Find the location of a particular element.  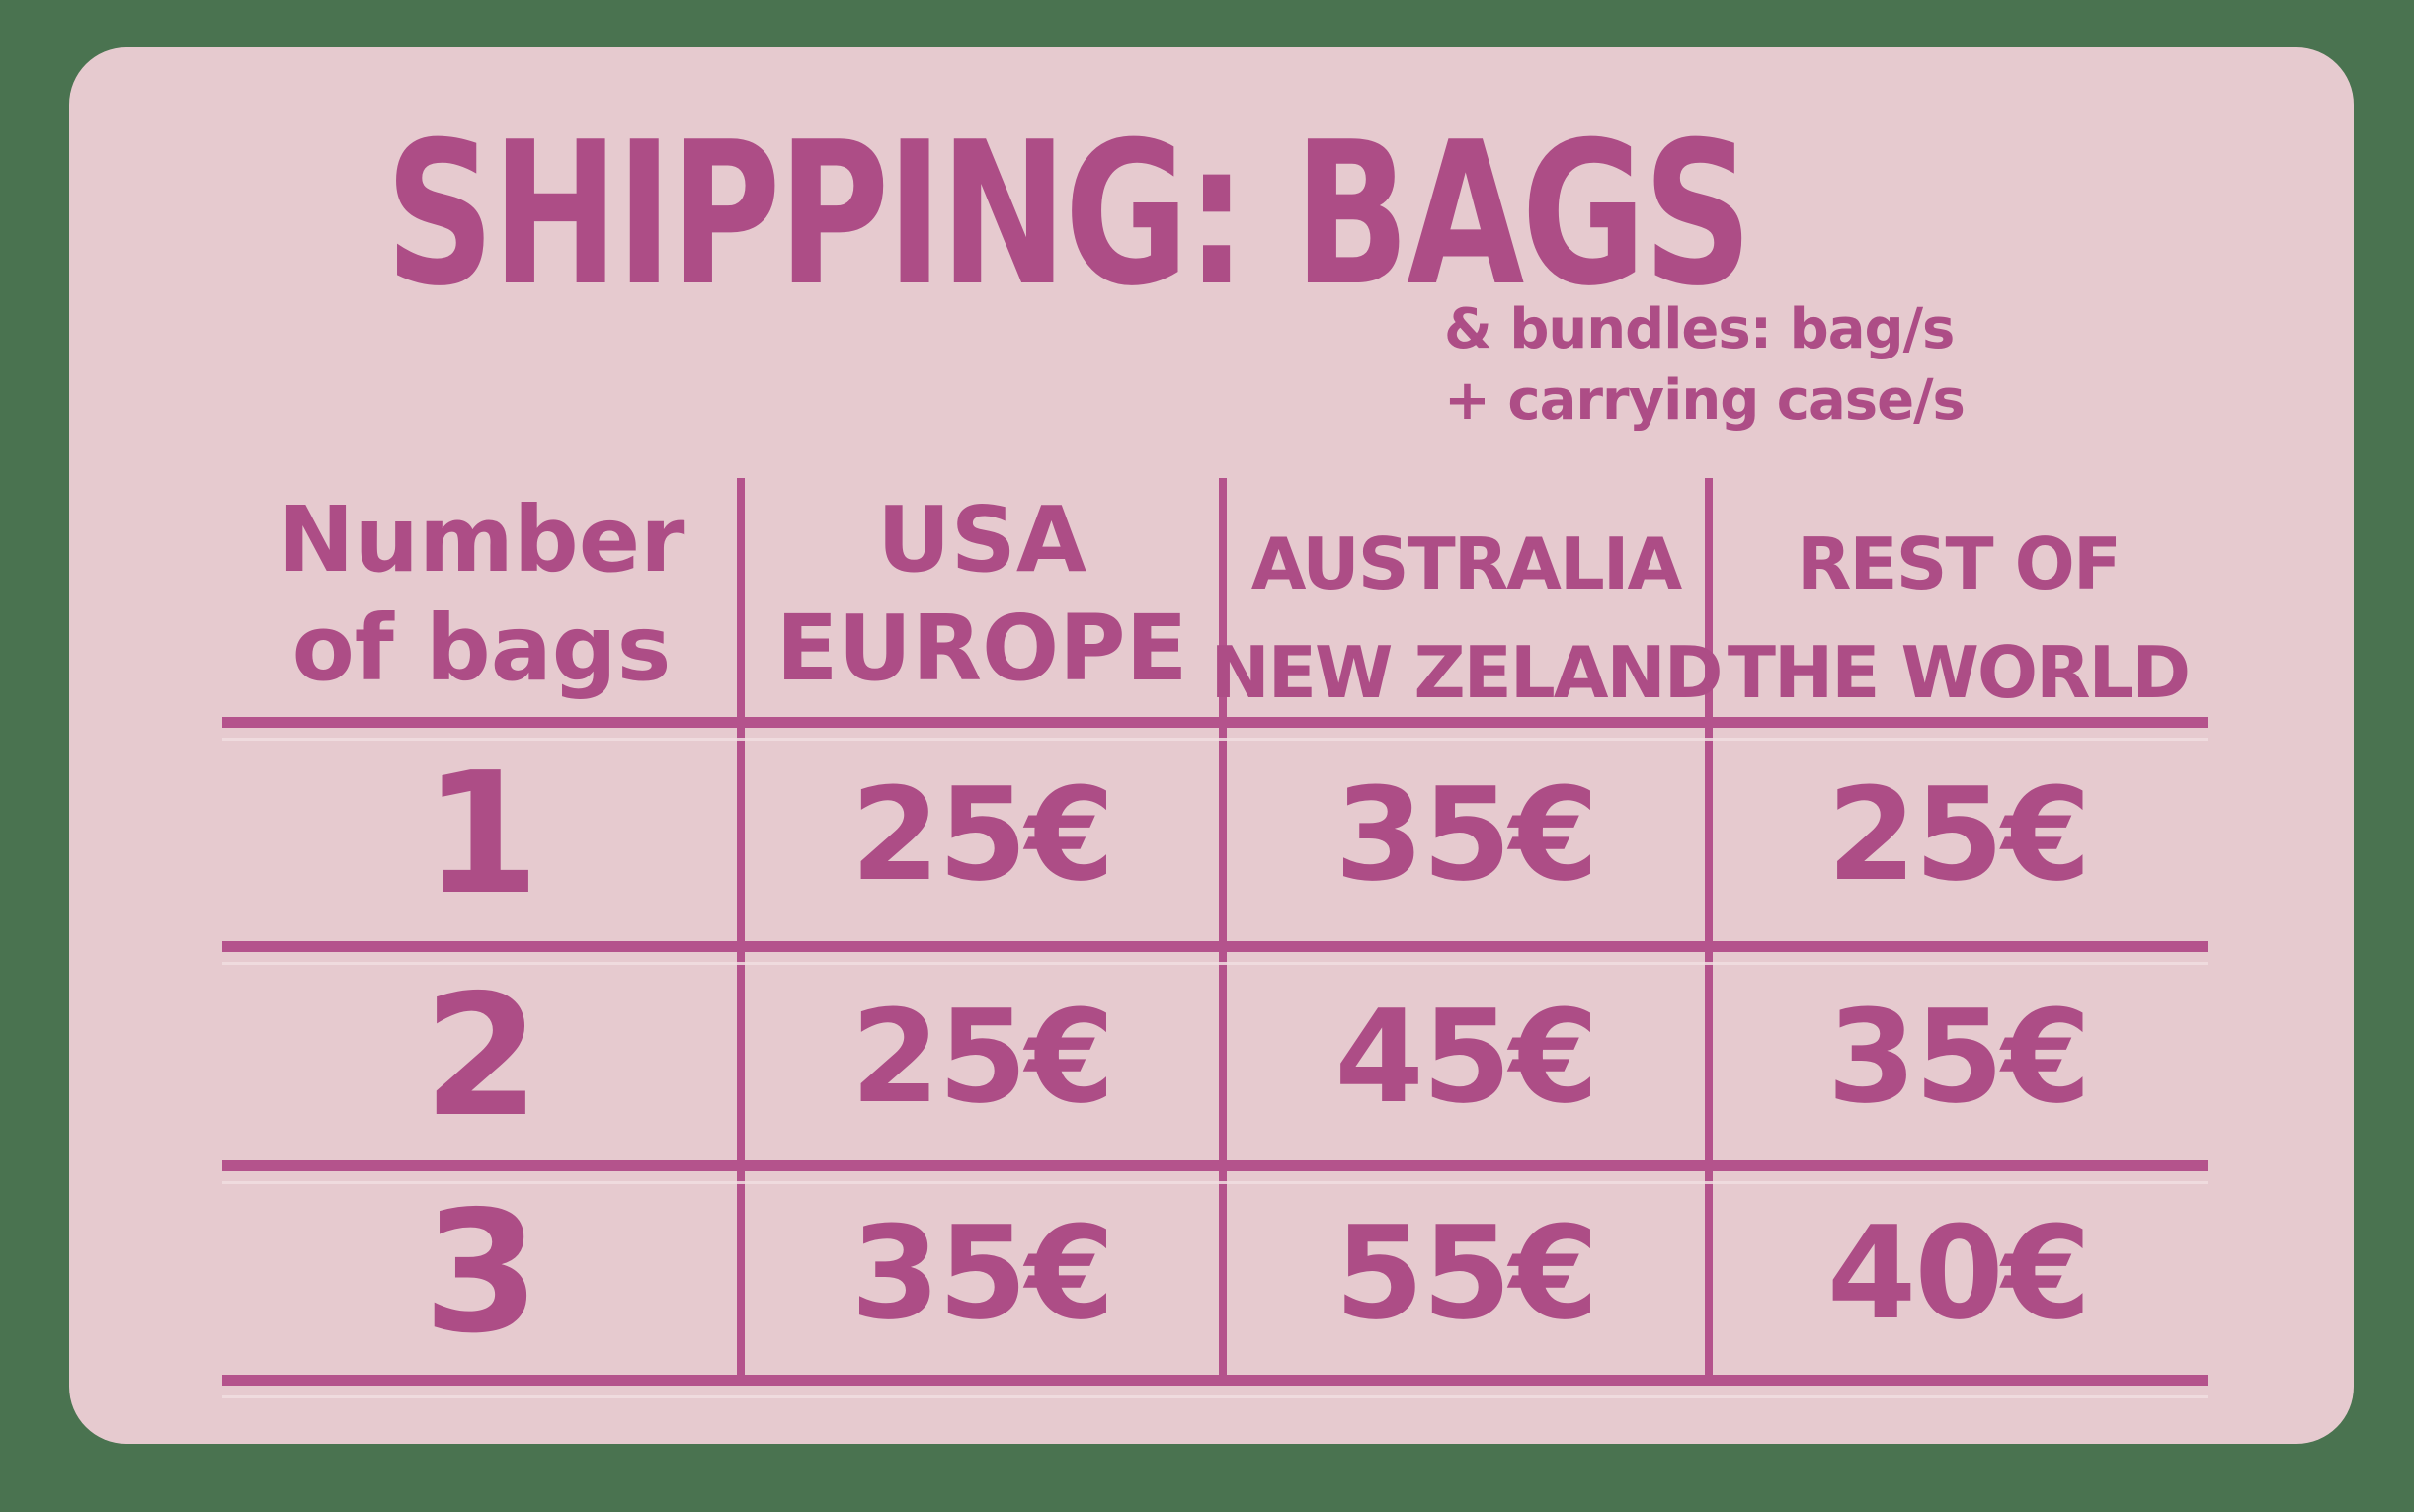

header-rest-line-2: THE WORLD is located at coordinates (1959, 673).